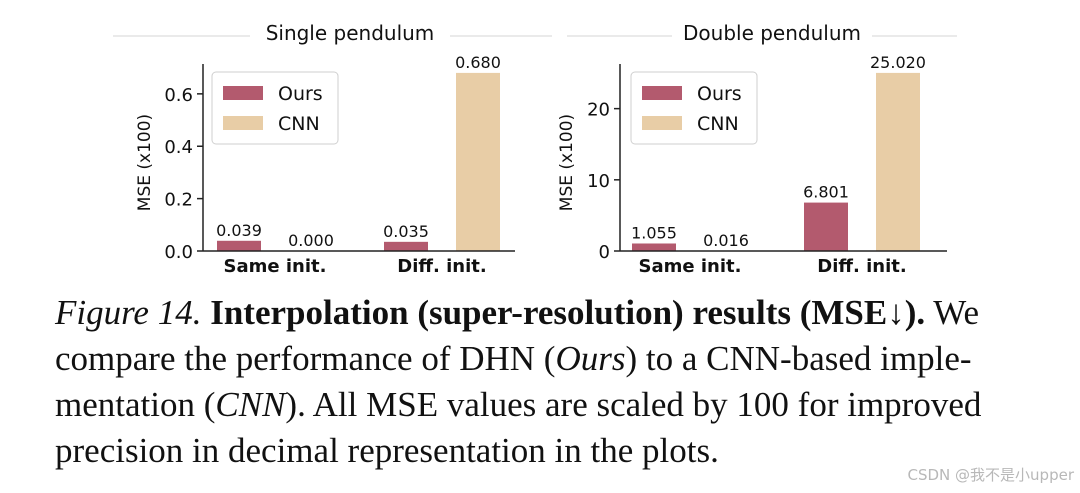 The image size is (1080, 493). I want to click on bar-value-label: 1.055, so click(654, 232).